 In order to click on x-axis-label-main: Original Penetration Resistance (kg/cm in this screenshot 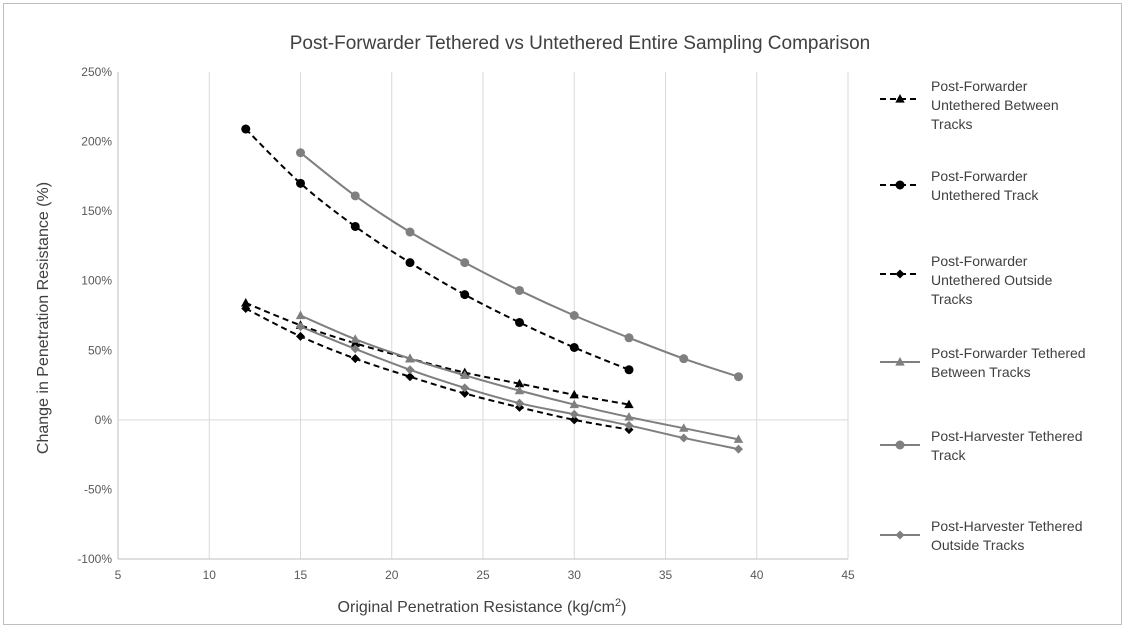, I will do `click(476, 607)`.